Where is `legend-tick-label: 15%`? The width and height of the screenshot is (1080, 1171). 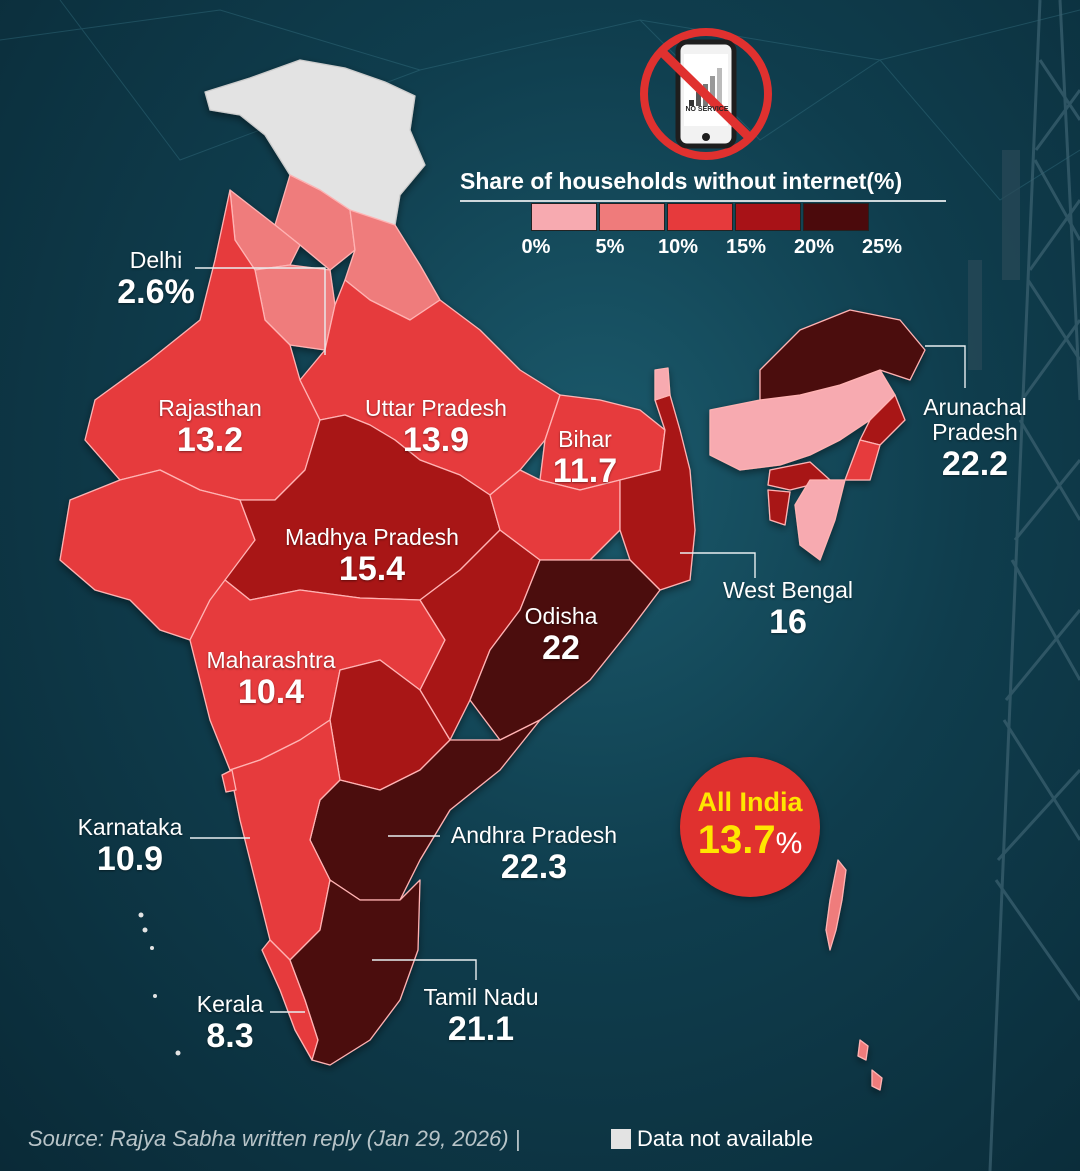 legend-tick-label: 15% is located at coordinates (746, 247).